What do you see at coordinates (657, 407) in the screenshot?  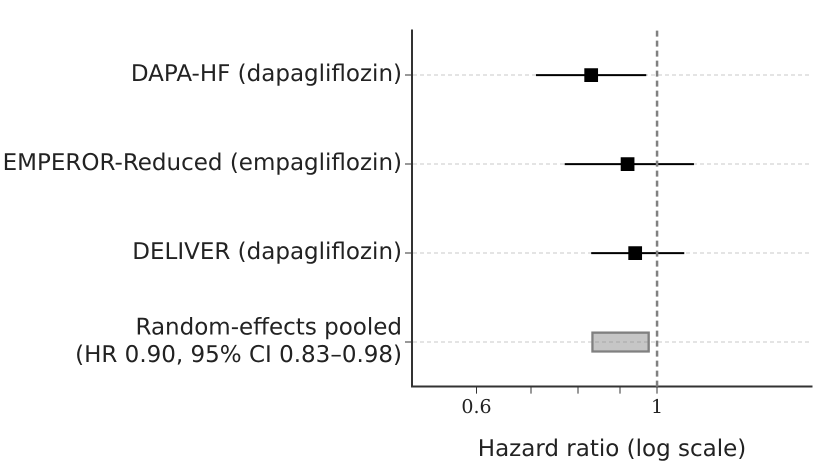 I see `x-tick-label: 1` at bounding box center [657, 407].